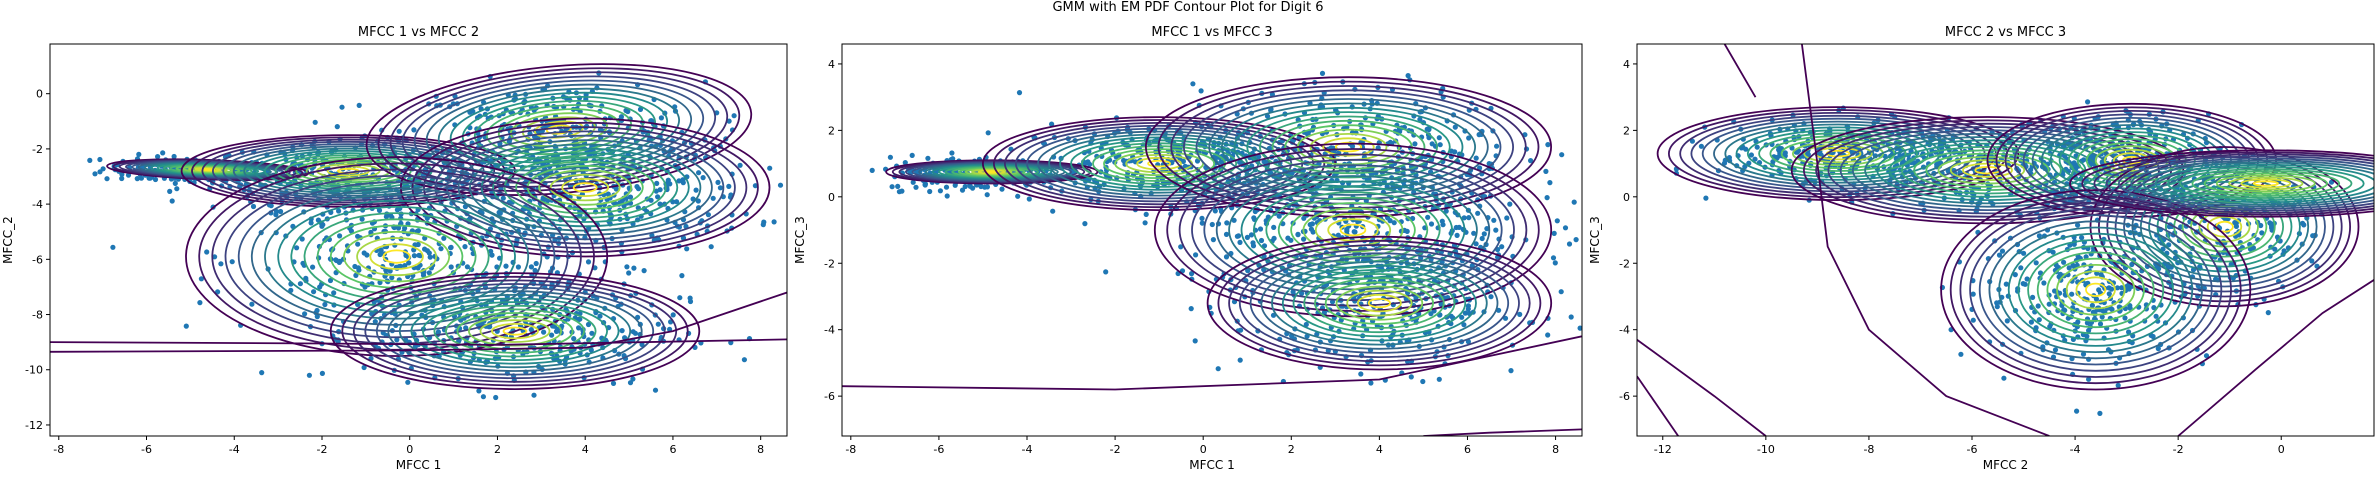 This screenshot has height=478, width=2376. I want to click on y-tick-label: 0, so click(39, 94).